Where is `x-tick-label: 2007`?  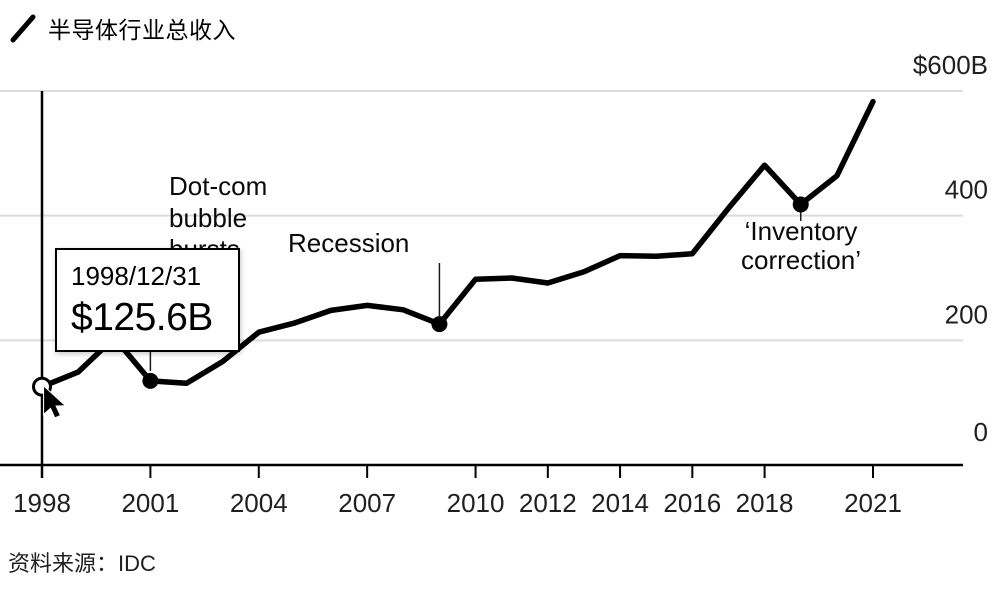
x-tick-label: 2007 is located at coordinates (367, 503).